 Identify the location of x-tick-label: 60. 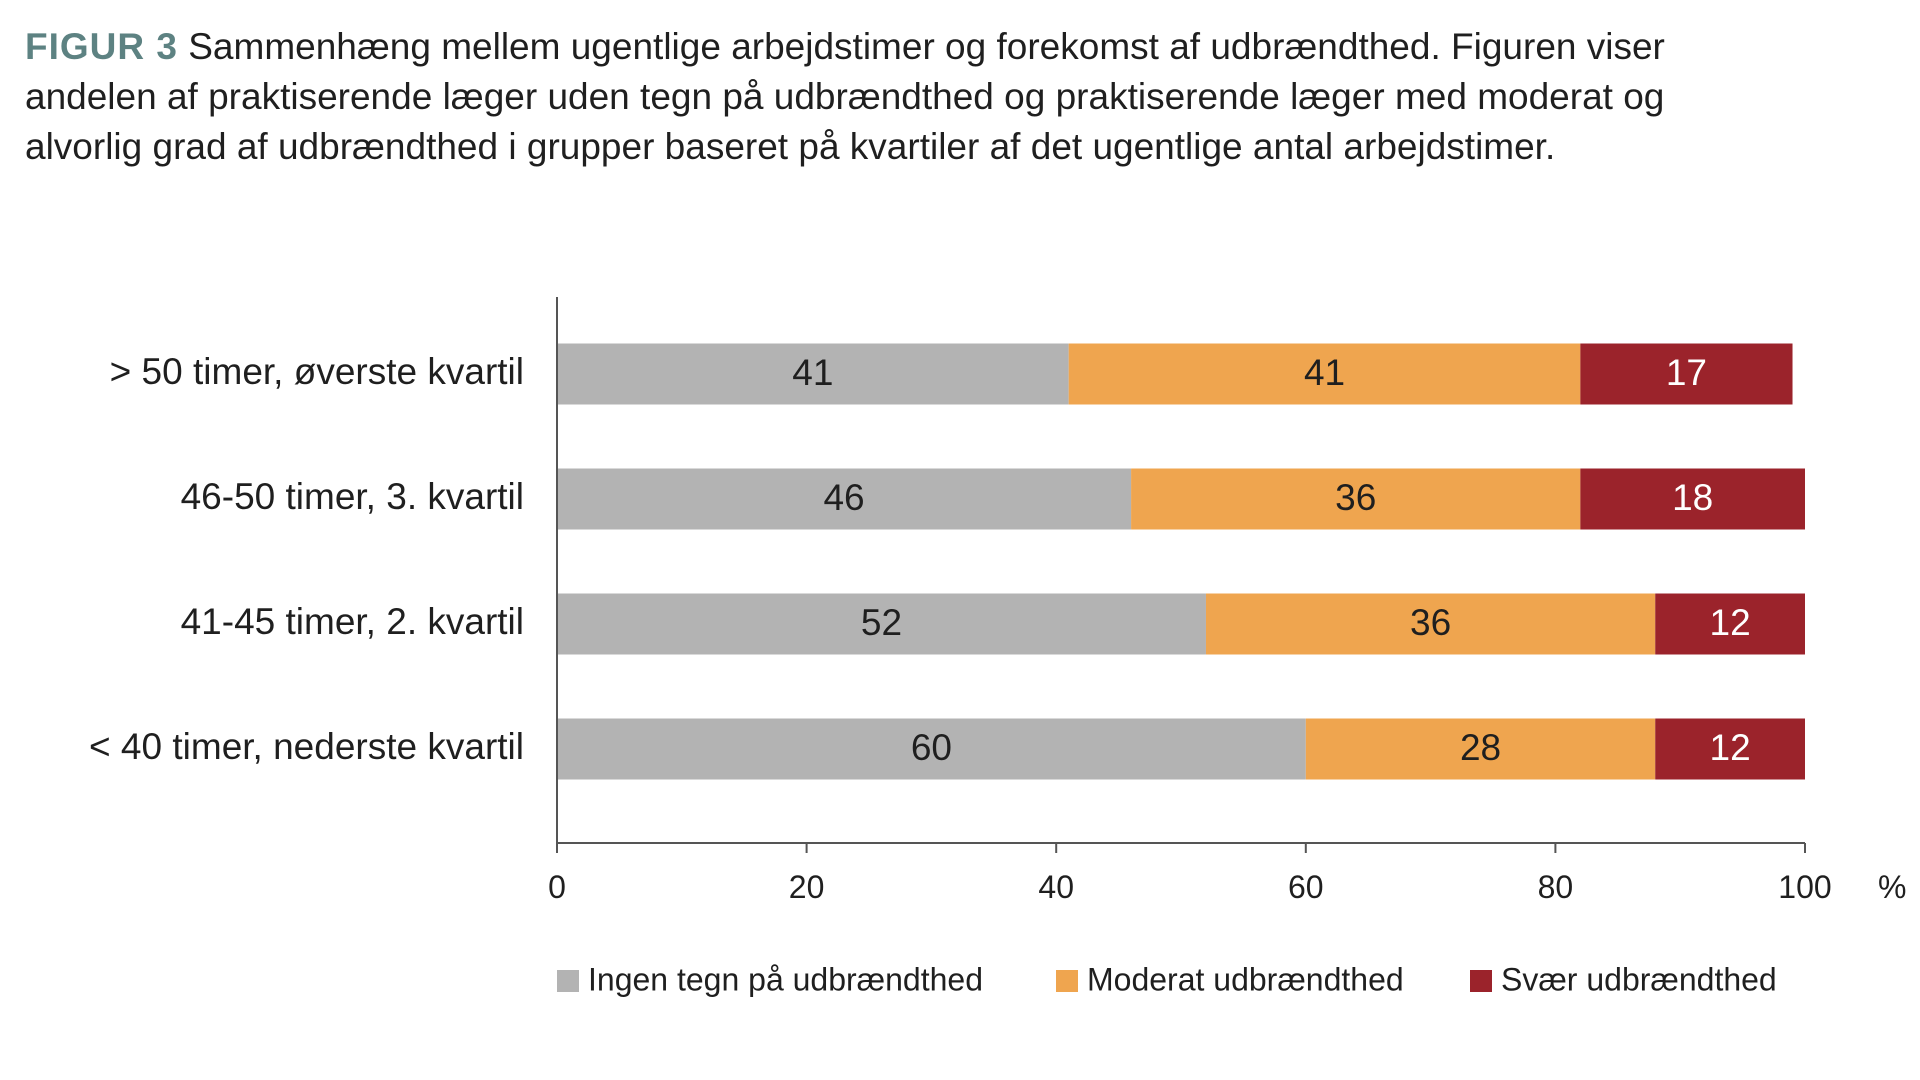
(1306, 887).